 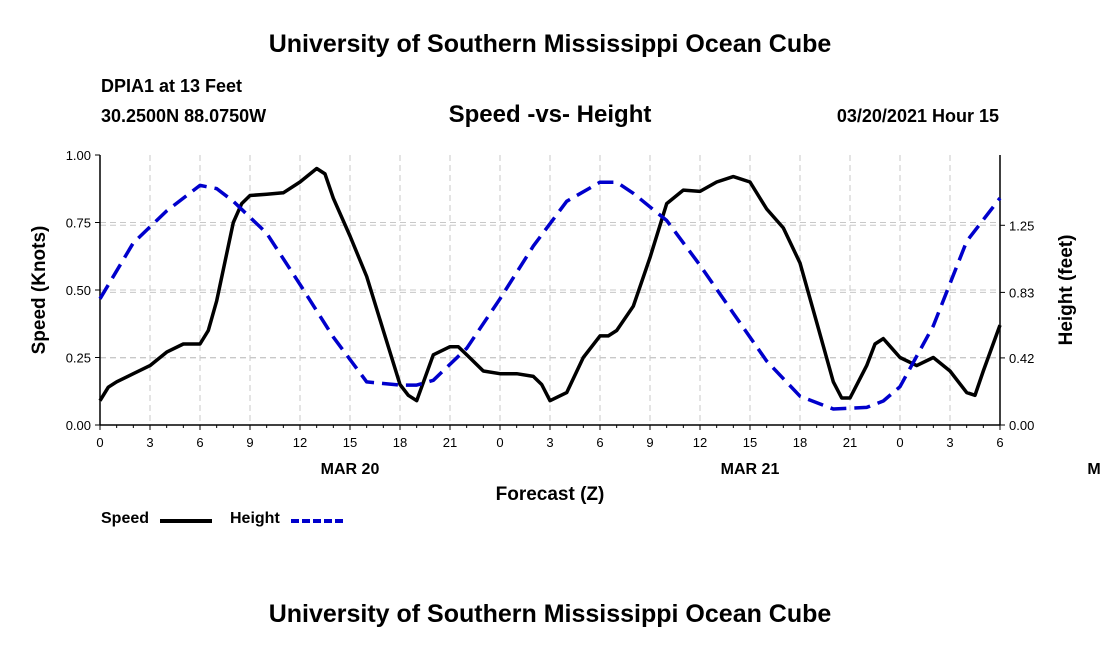 What do you see at coordinates (317, 521) in the screenshot?
I see `legend-height-swatch` at bounding box center [317, 521].